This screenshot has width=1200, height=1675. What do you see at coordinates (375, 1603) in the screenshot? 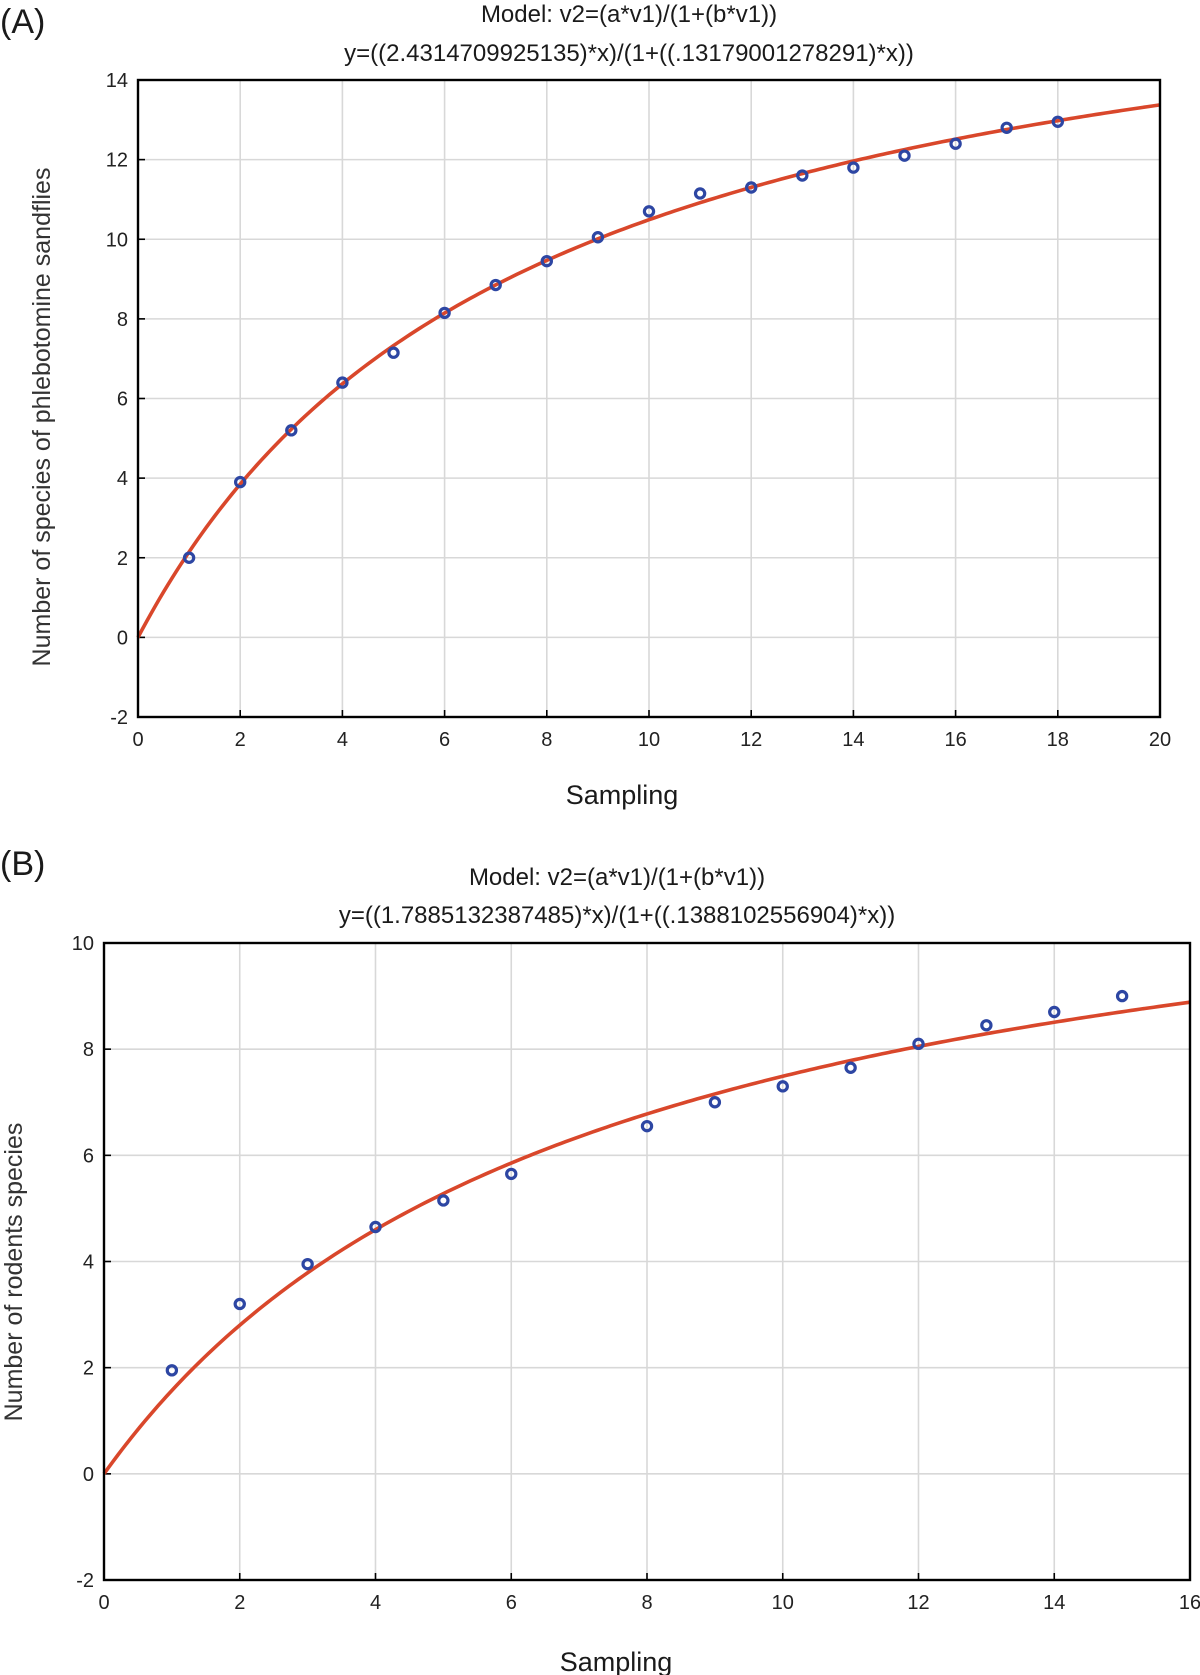
I see `panel-b-x-tick-label: 4` at bounding box center [375, 1603].